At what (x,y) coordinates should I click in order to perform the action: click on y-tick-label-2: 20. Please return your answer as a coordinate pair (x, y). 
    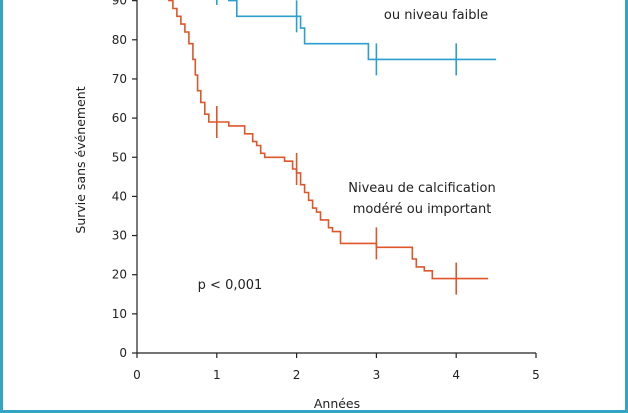
    Looking at the image, I should click on (119, 275).